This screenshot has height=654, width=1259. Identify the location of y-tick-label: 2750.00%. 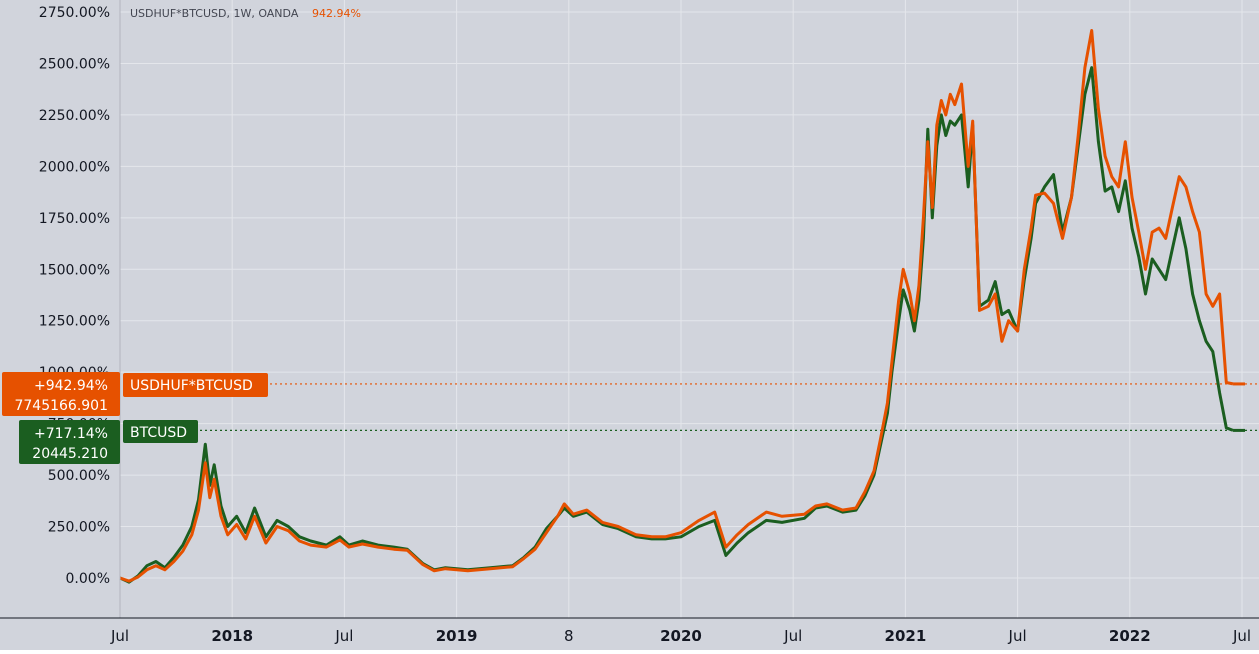
(74, 13).